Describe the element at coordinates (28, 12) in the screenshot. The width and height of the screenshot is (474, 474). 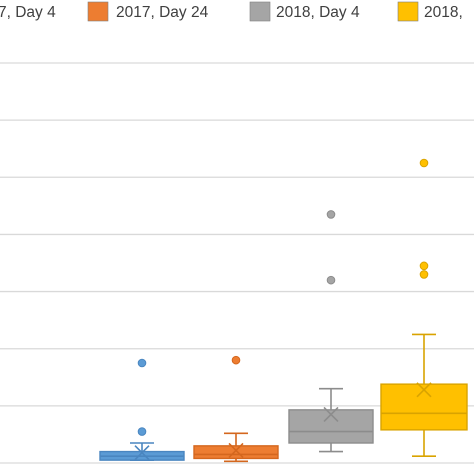
I see `legend-label: 7, Day 4` at that location.